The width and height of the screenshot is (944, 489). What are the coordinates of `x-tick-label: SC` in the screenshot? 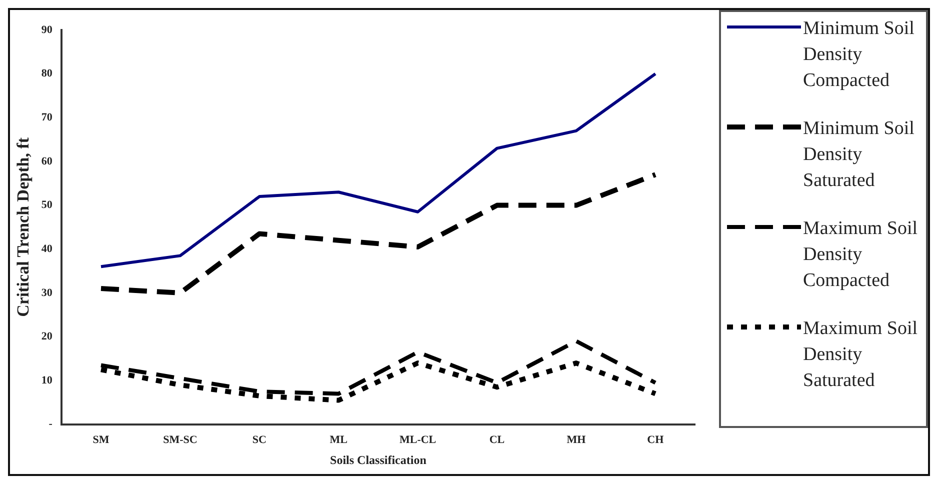 It's located at (259, 440).